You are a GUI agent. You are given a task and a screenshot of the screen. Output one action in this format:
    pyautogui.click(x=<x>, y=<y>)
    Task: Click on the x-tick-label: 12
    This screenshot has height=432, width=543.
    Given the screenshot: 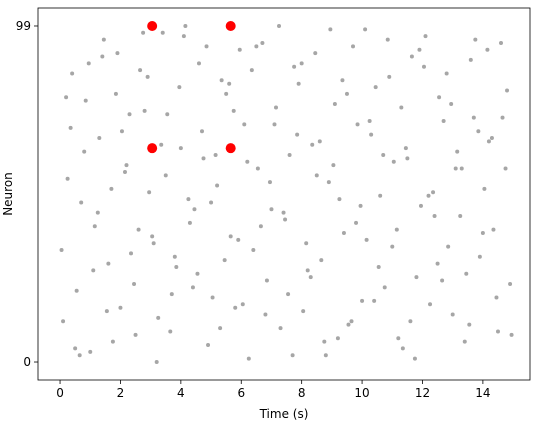 What is the action you would take?
    pyautogui.click(x=422, y=393)
    